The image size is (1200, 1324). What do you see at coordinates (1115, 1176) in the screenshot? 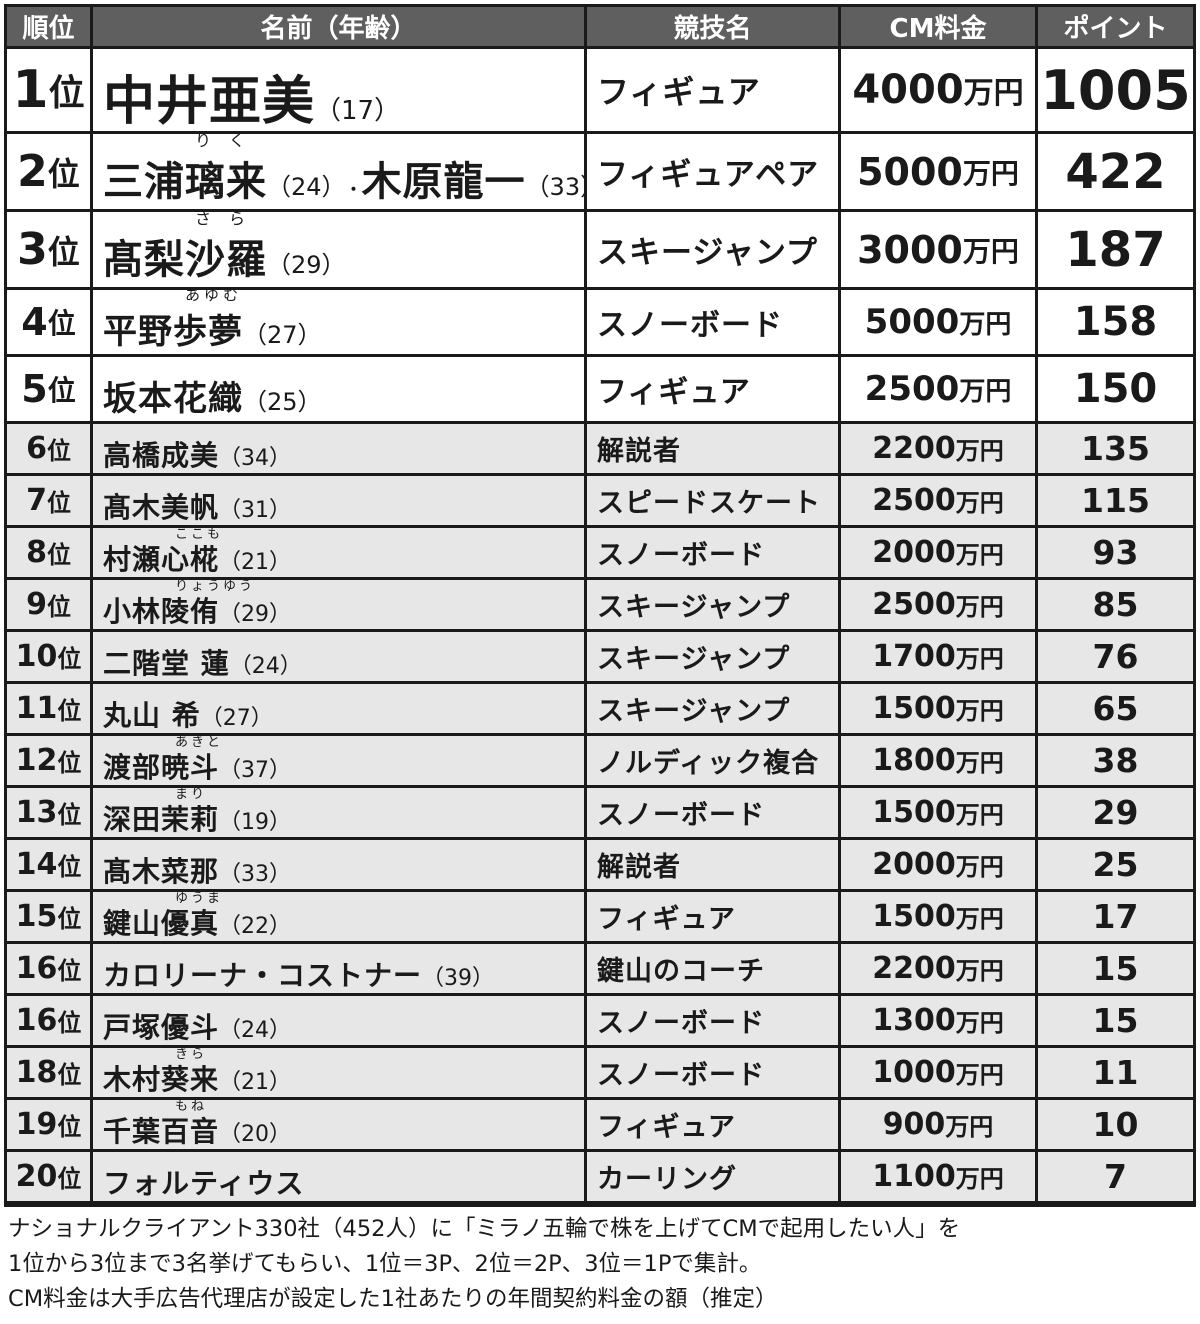
I see `points-value: 7` at bounding box center [1115, 1176].